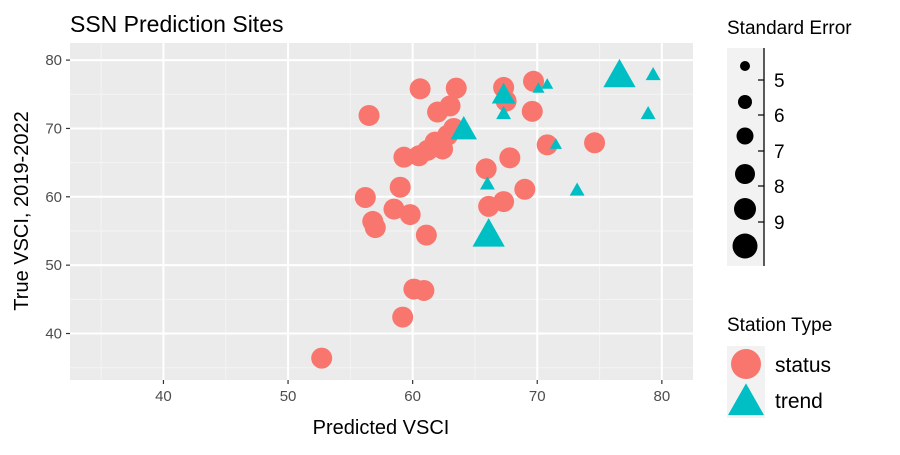  Describe the element at coordinates (799, 401) in the screenshot. I see `type-legend-label: trend` at that location.